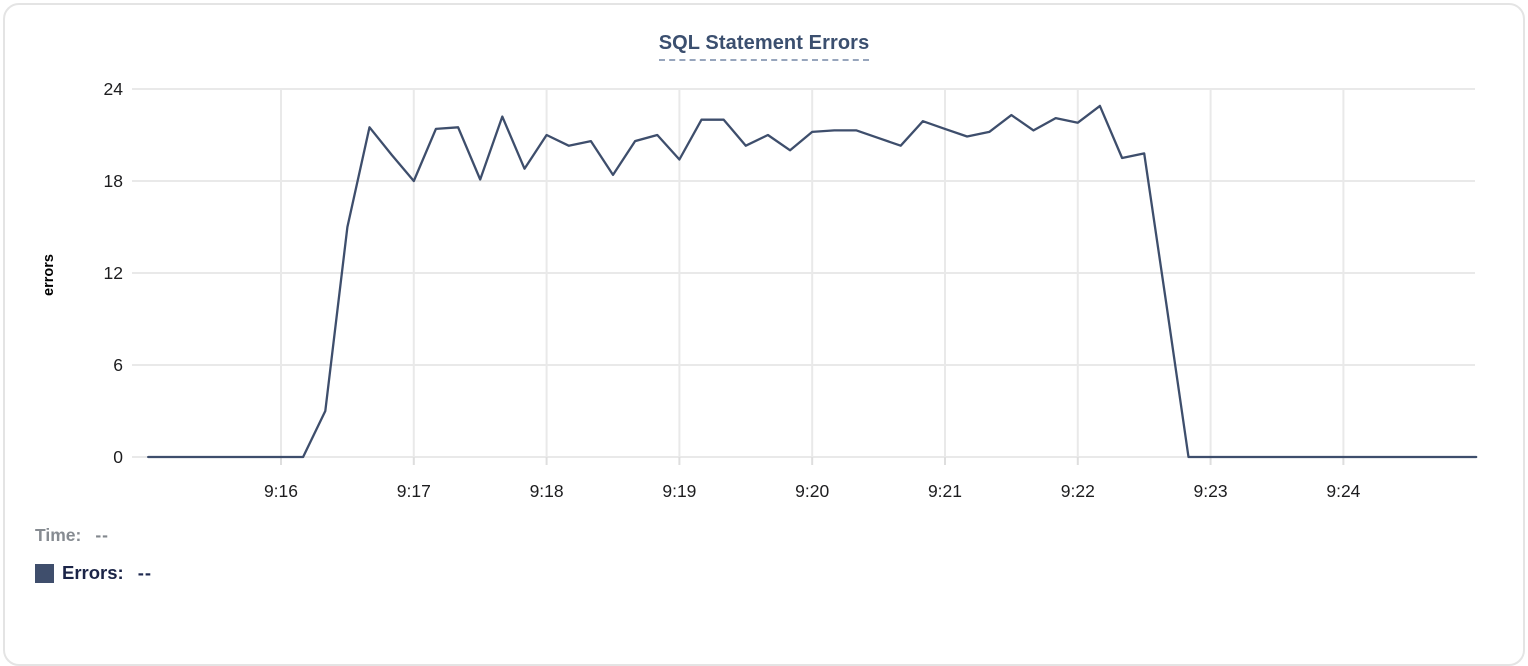 The width and height of the screenshot is (1528, 666). What do you see at coordinates (118, 457) in the screenshot?
I see `y-tick-label: 0` at bounding box center [118, 457].